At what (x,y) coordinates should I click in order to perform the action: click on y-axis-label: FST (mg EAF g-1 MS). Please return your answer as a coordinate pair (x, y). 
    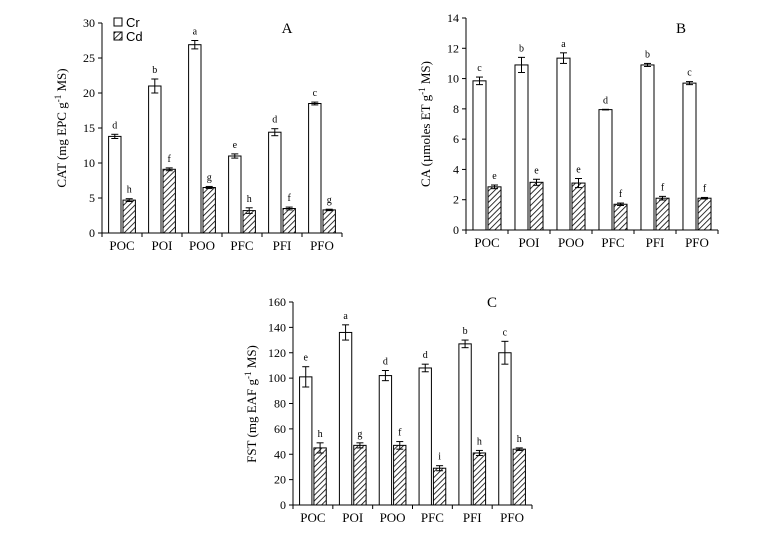
    Looking at the image, I should click on (251, 404).